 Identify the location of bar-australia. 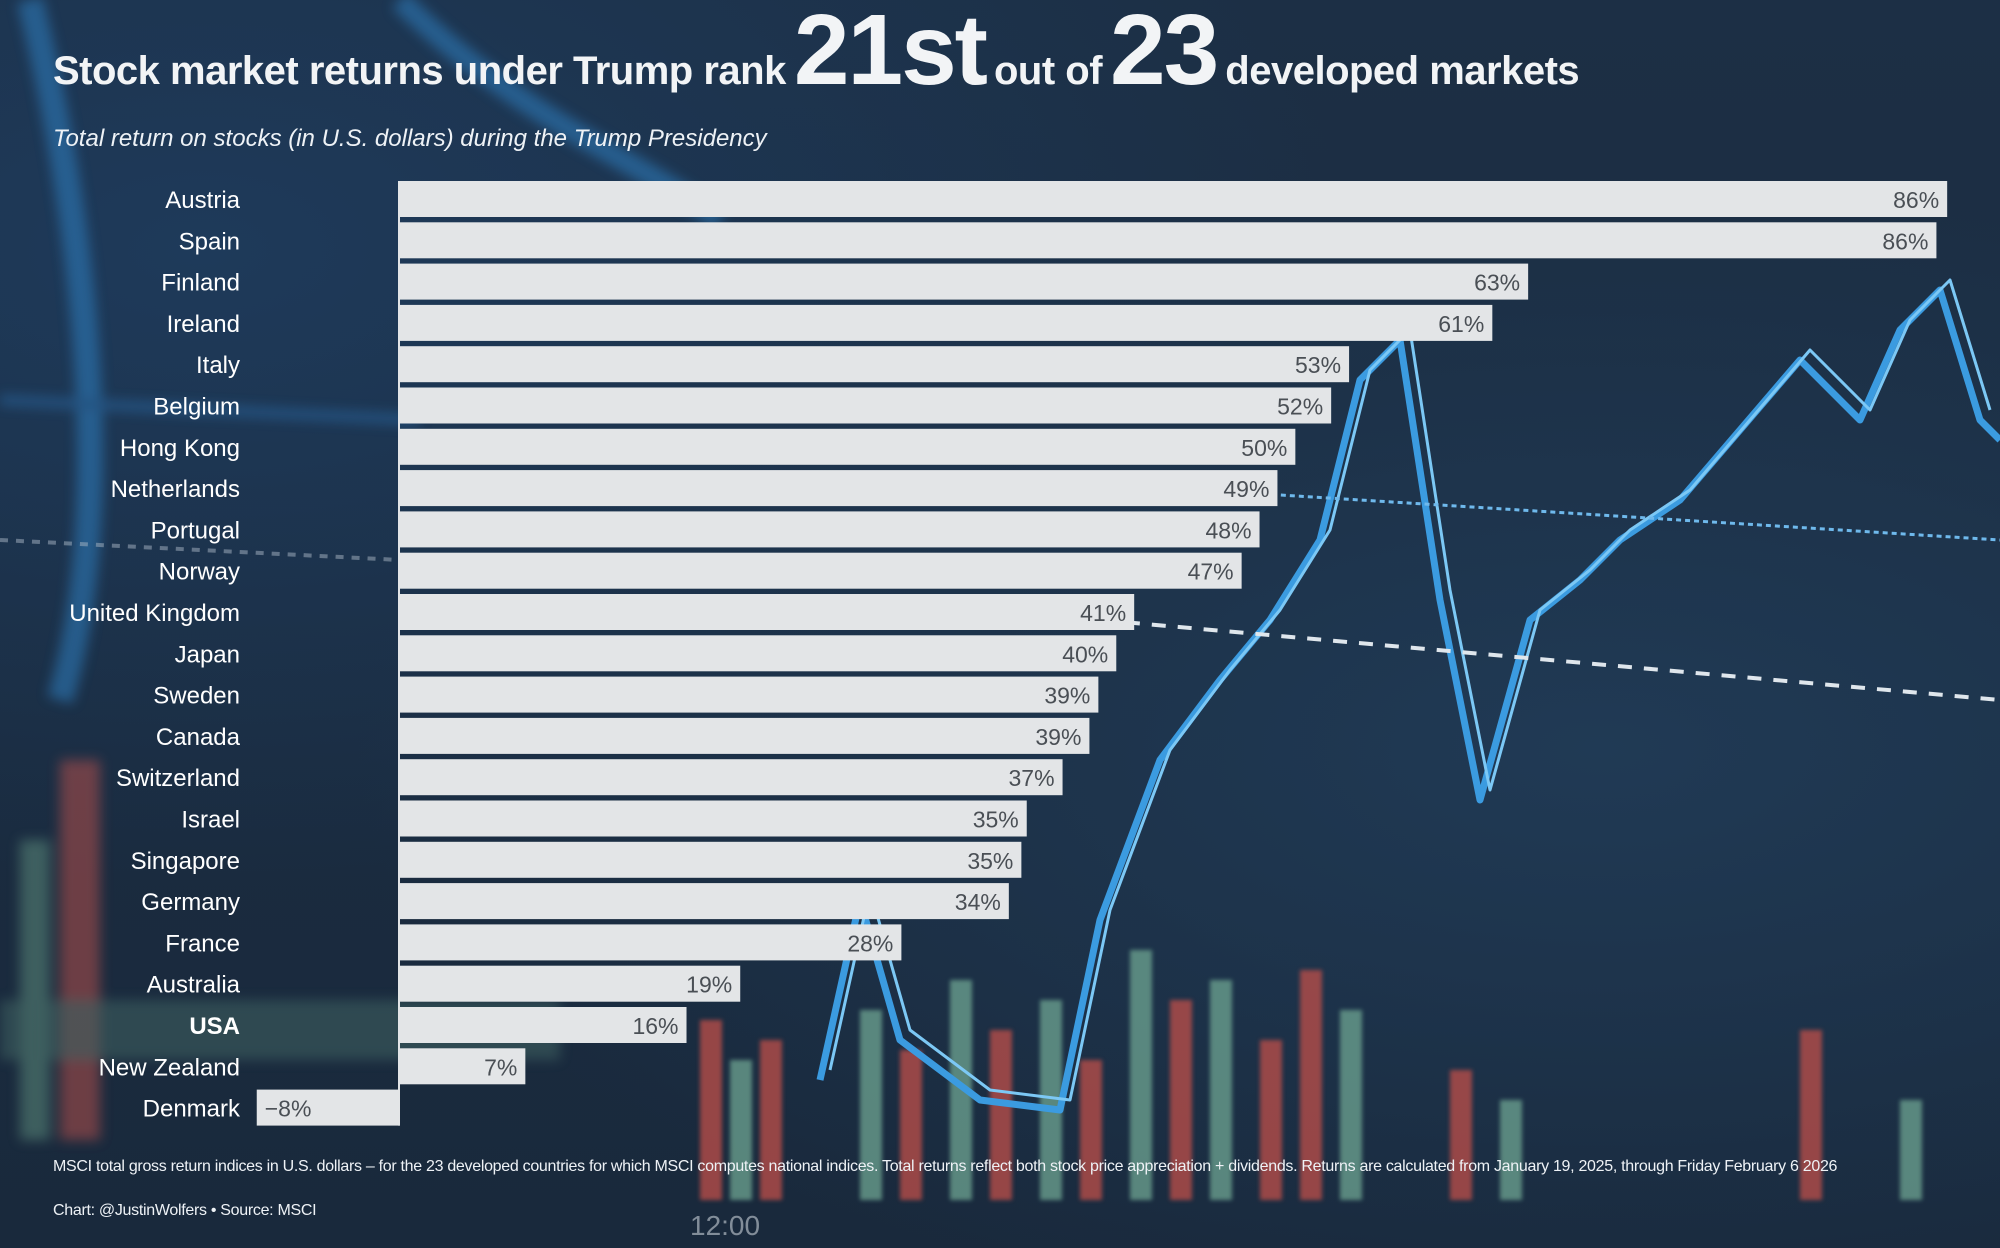
(570, 983).